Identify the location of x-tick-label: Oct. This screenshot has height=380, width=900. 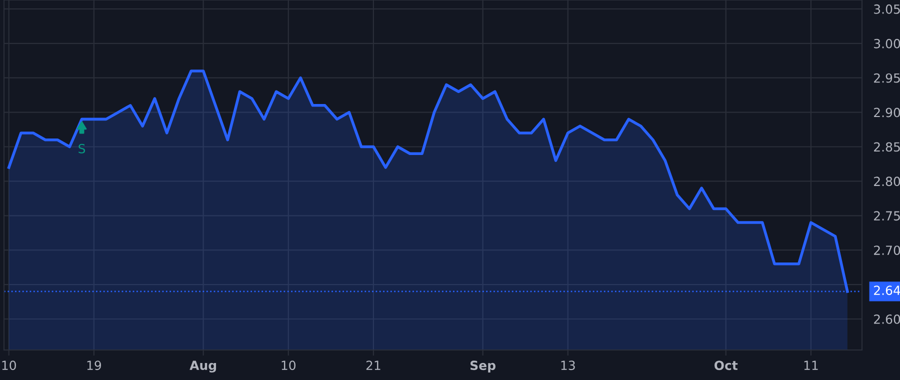
(726, 365).